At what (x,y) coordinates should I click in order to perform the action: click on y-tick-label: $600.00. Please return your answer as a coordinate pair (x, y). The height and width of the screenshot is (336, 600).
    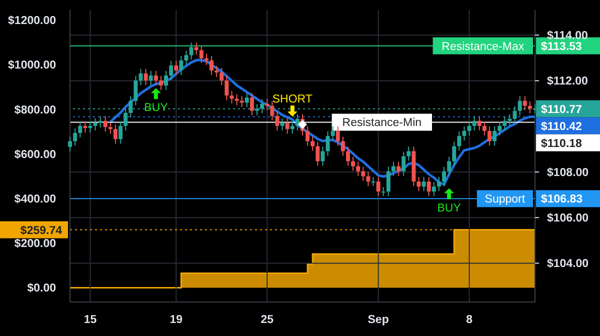
    Looking at the image, I should click on (35, 154).